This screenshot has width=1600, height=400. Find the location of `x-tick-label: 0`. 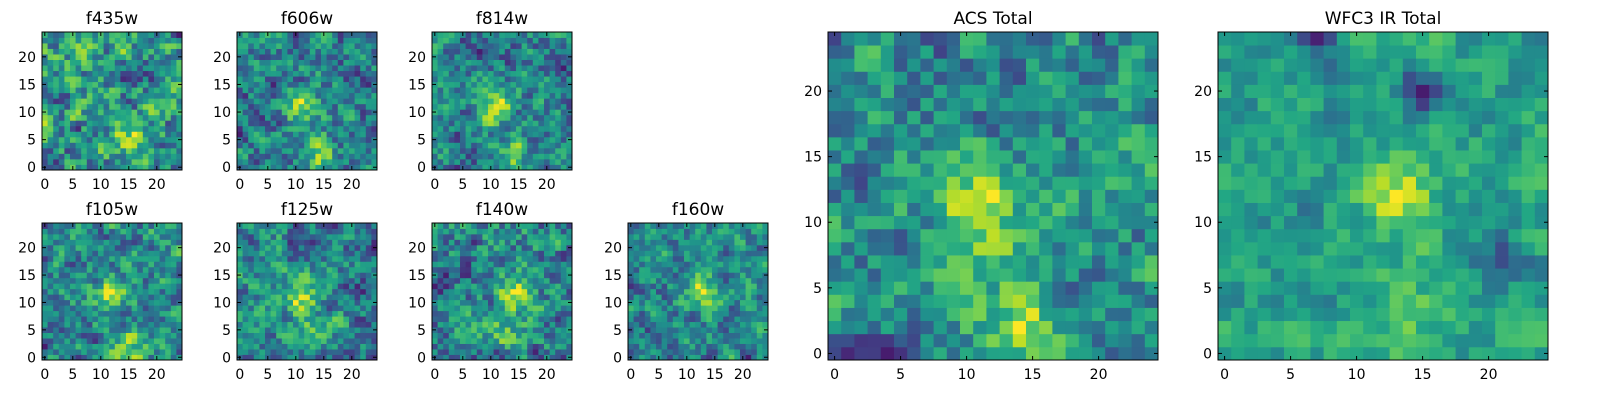

x-tick-label: 0 is located at coordinates (434, 185).